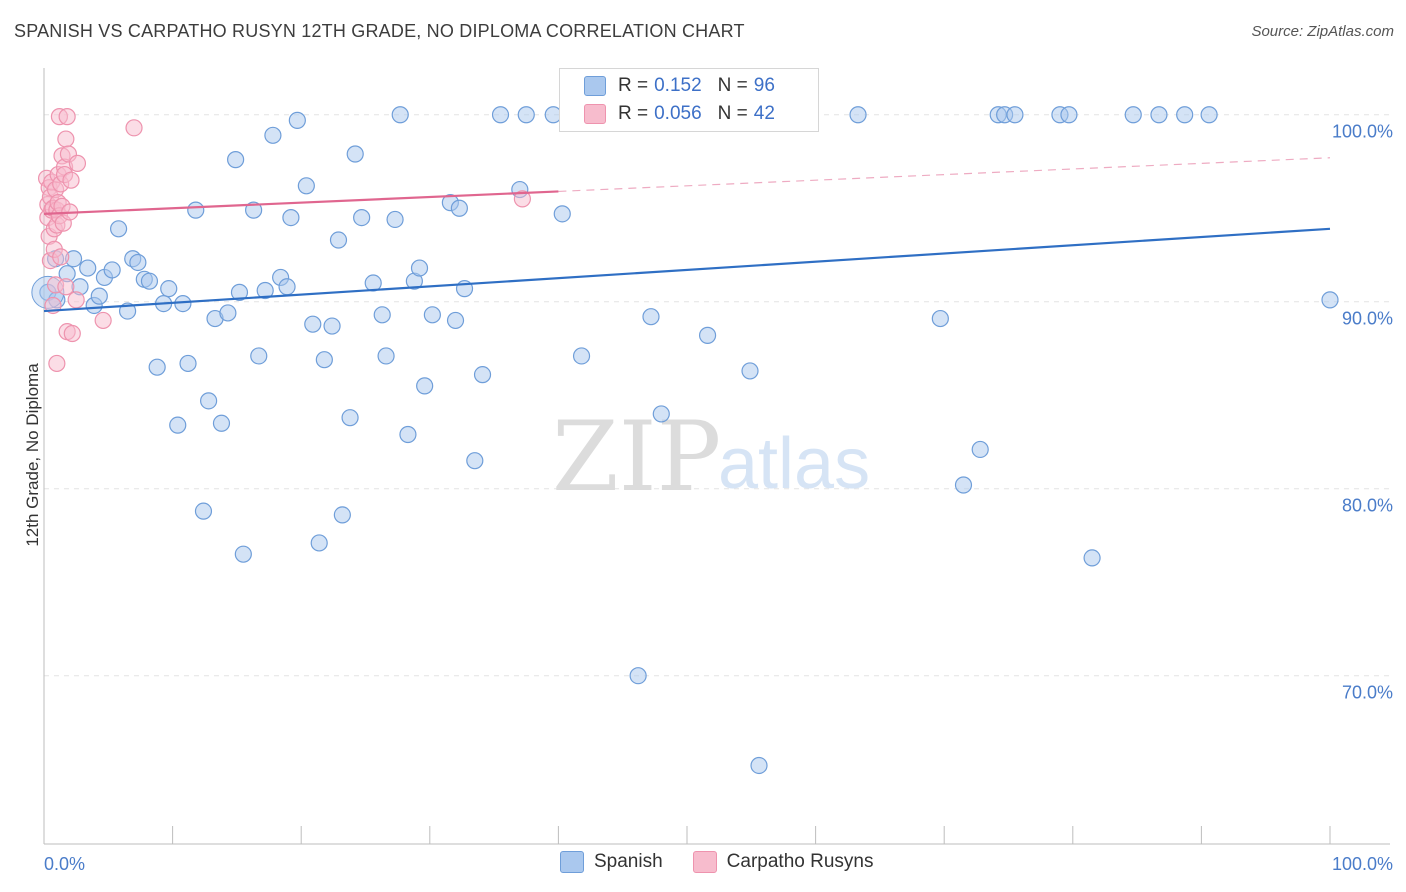 The height and width of the screenshot is (892, 1406). I want to click on rusyn-legend-swatch, so click(704, 862).